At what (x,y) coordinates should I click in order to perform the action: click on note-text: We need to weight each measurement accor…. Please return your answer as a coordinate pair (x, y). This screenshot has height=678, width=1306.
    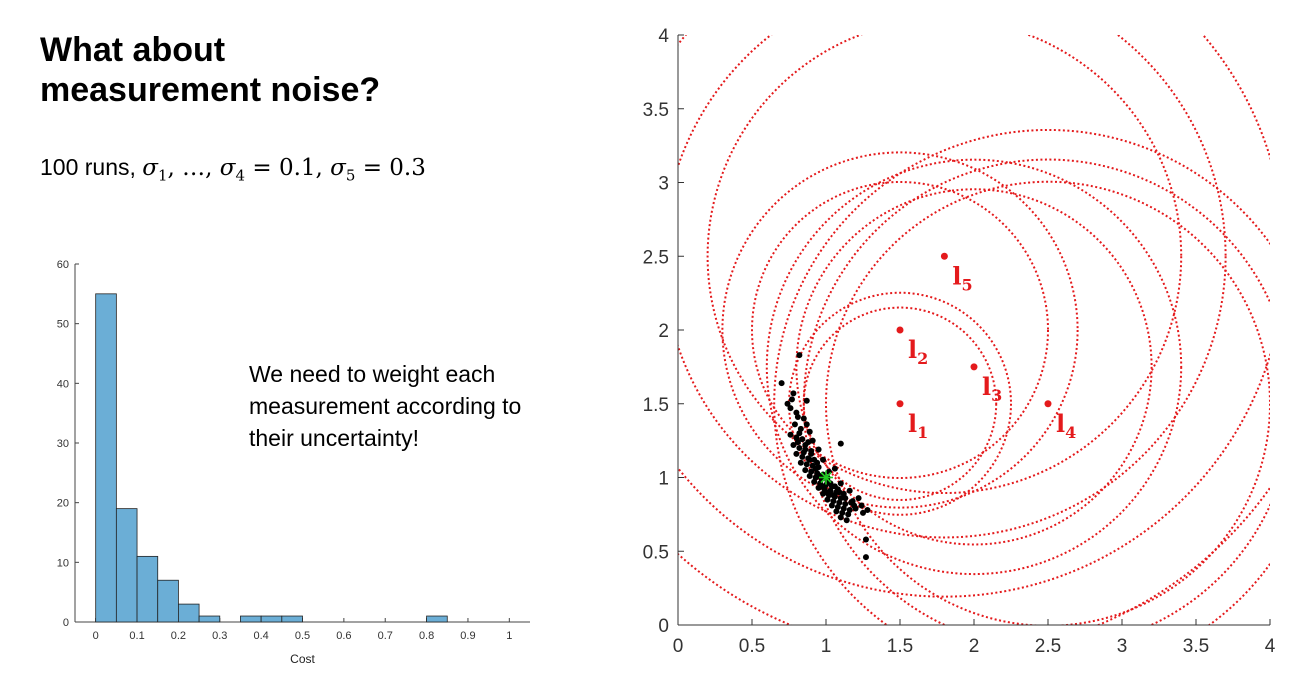
    Looking at the image, I should click on (429, 406).